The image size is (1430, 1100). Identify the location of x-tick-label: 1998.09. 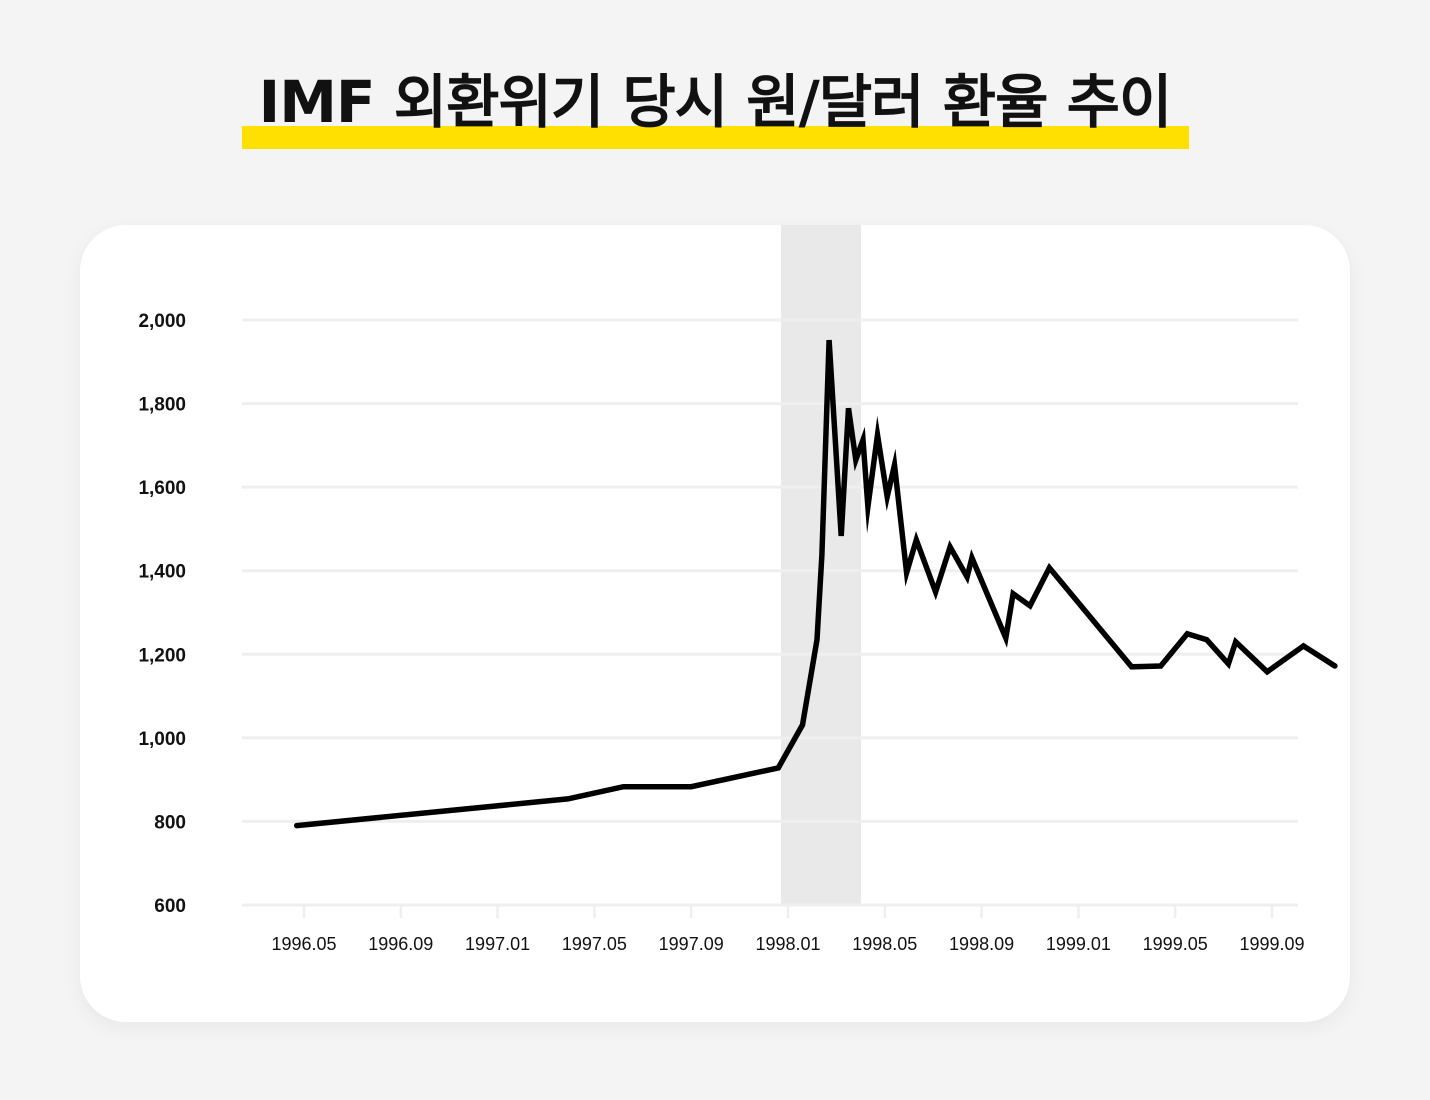
(981, 944).